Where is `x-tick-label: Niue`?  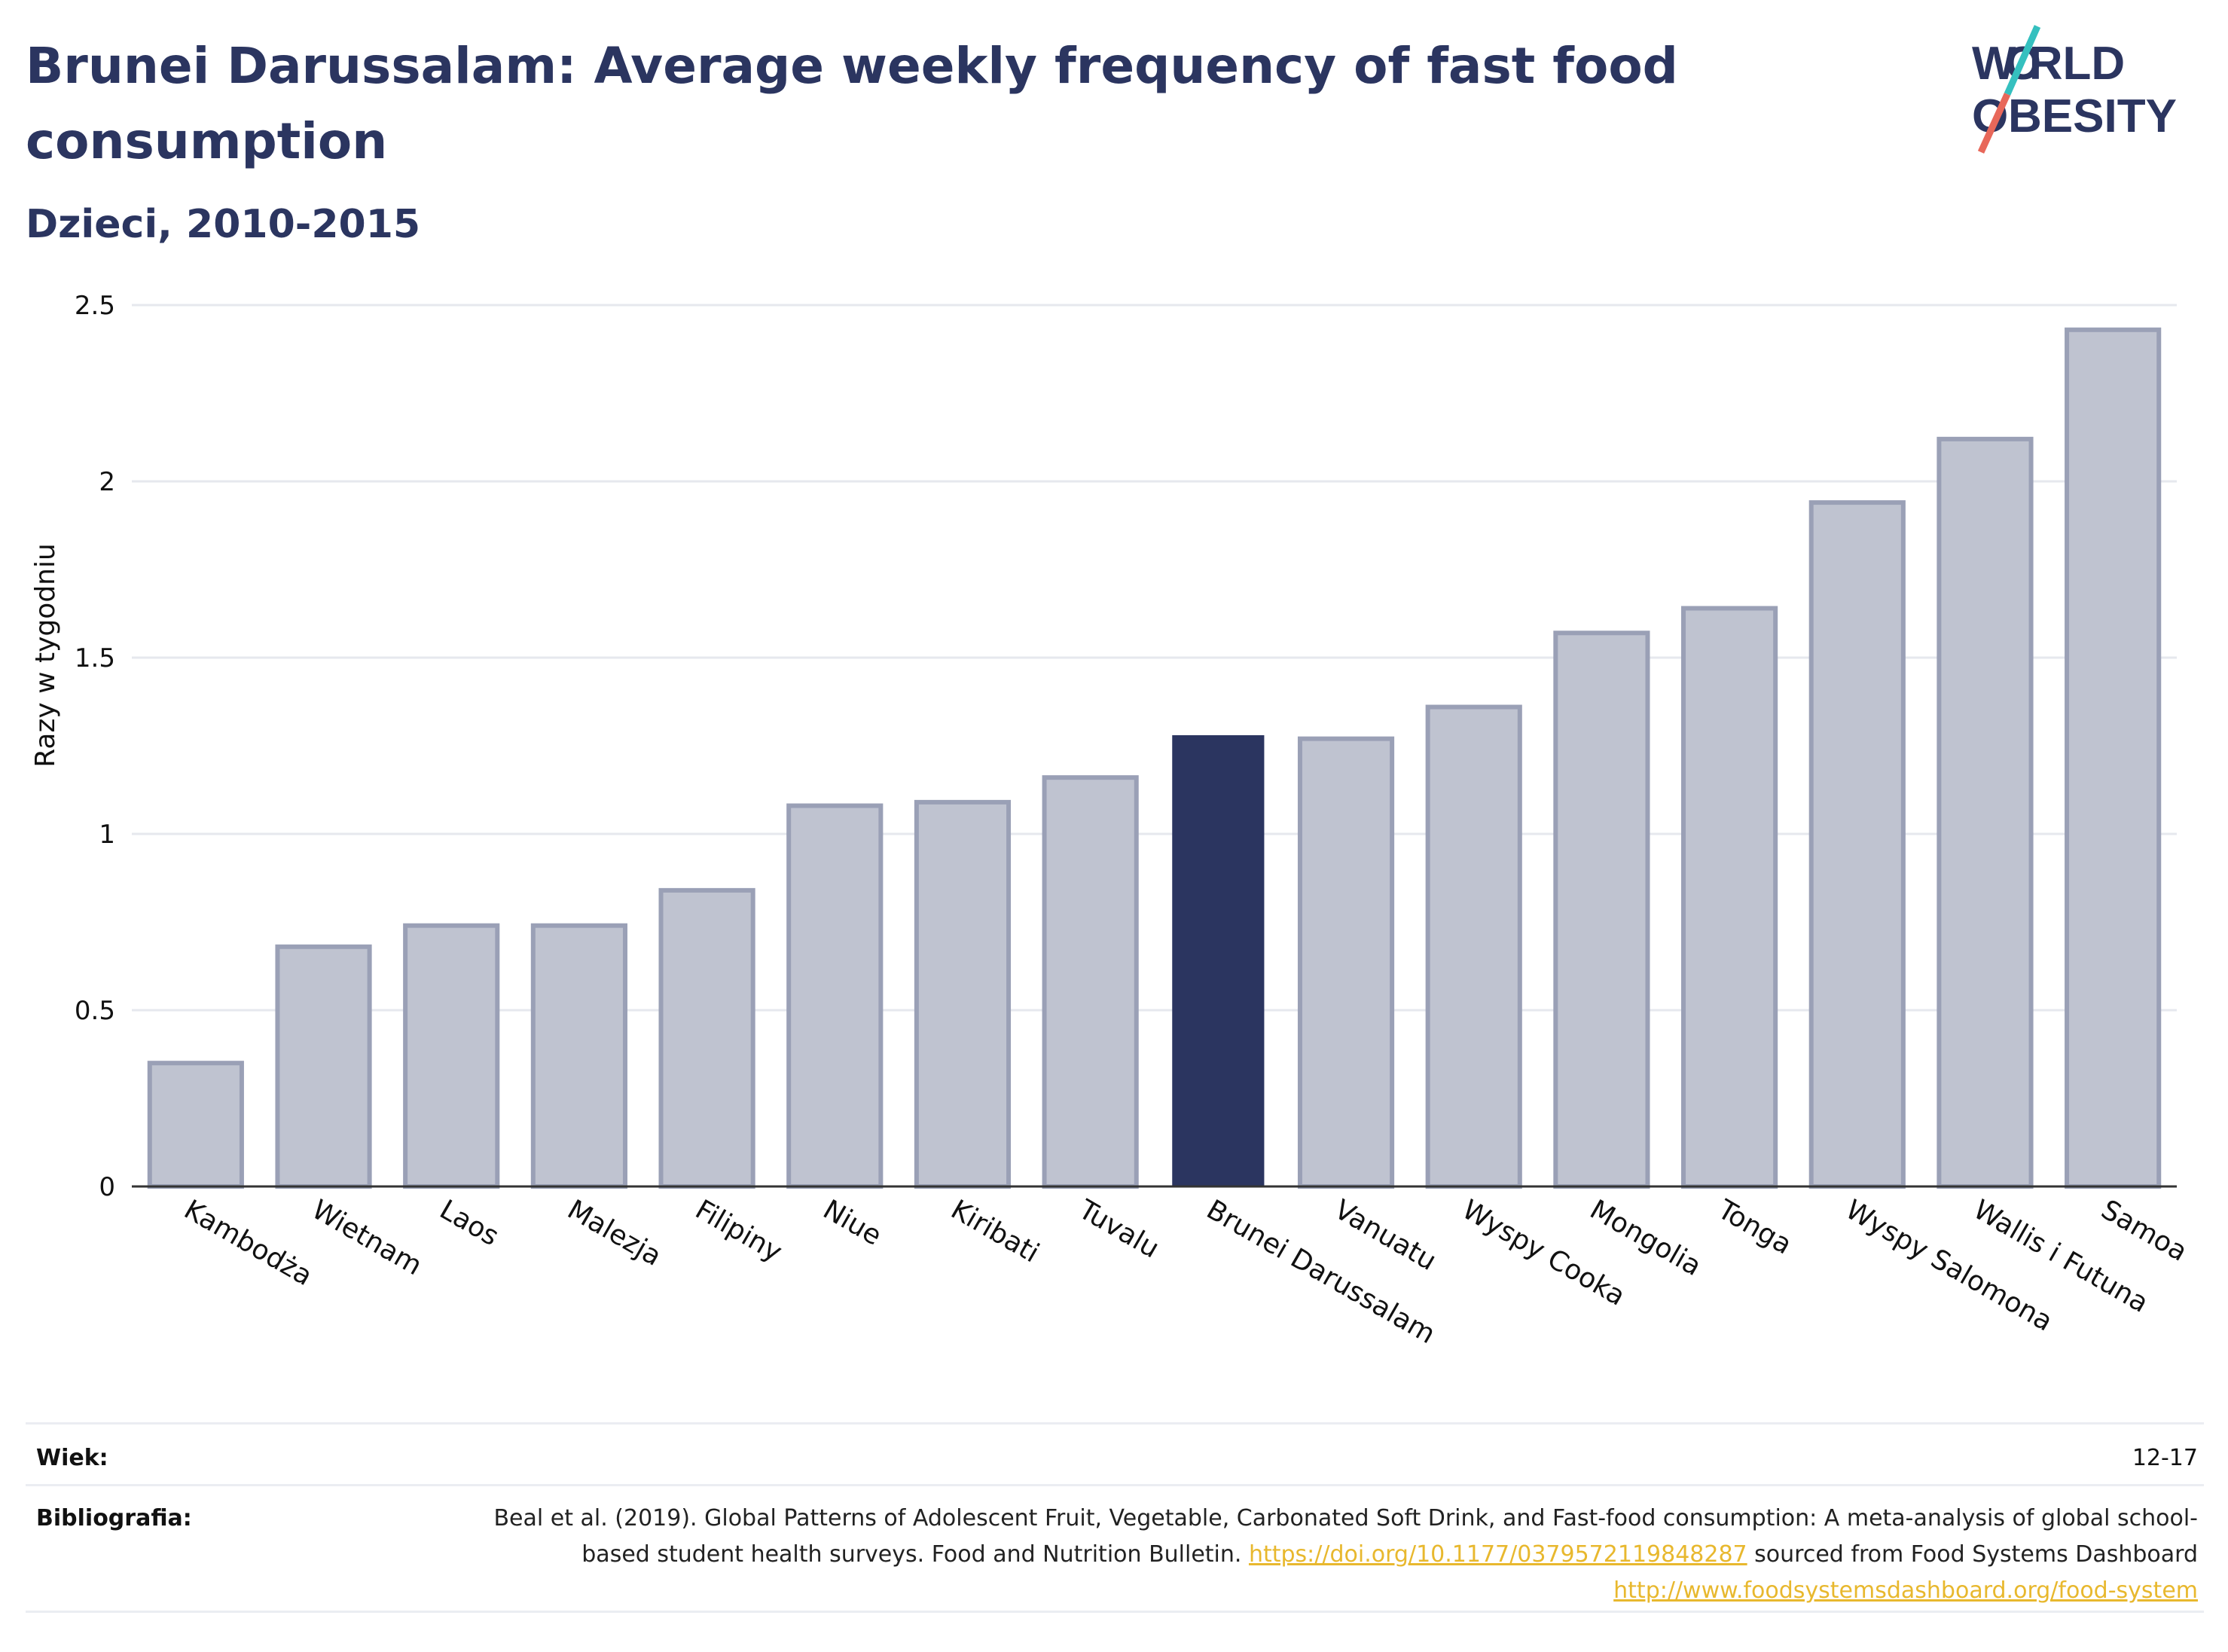 x-tick-label: Niue is located at coordinates (852, 1222).